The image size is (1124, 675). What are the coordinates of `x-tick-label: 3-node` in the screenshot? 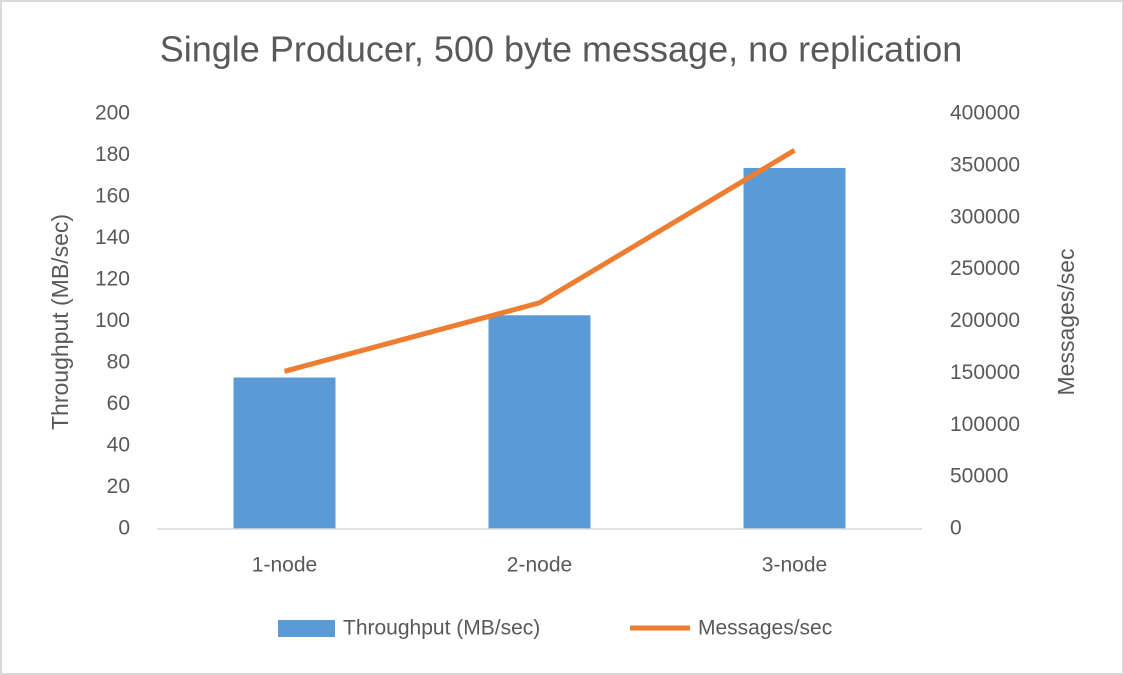 It's located at (794, 565).